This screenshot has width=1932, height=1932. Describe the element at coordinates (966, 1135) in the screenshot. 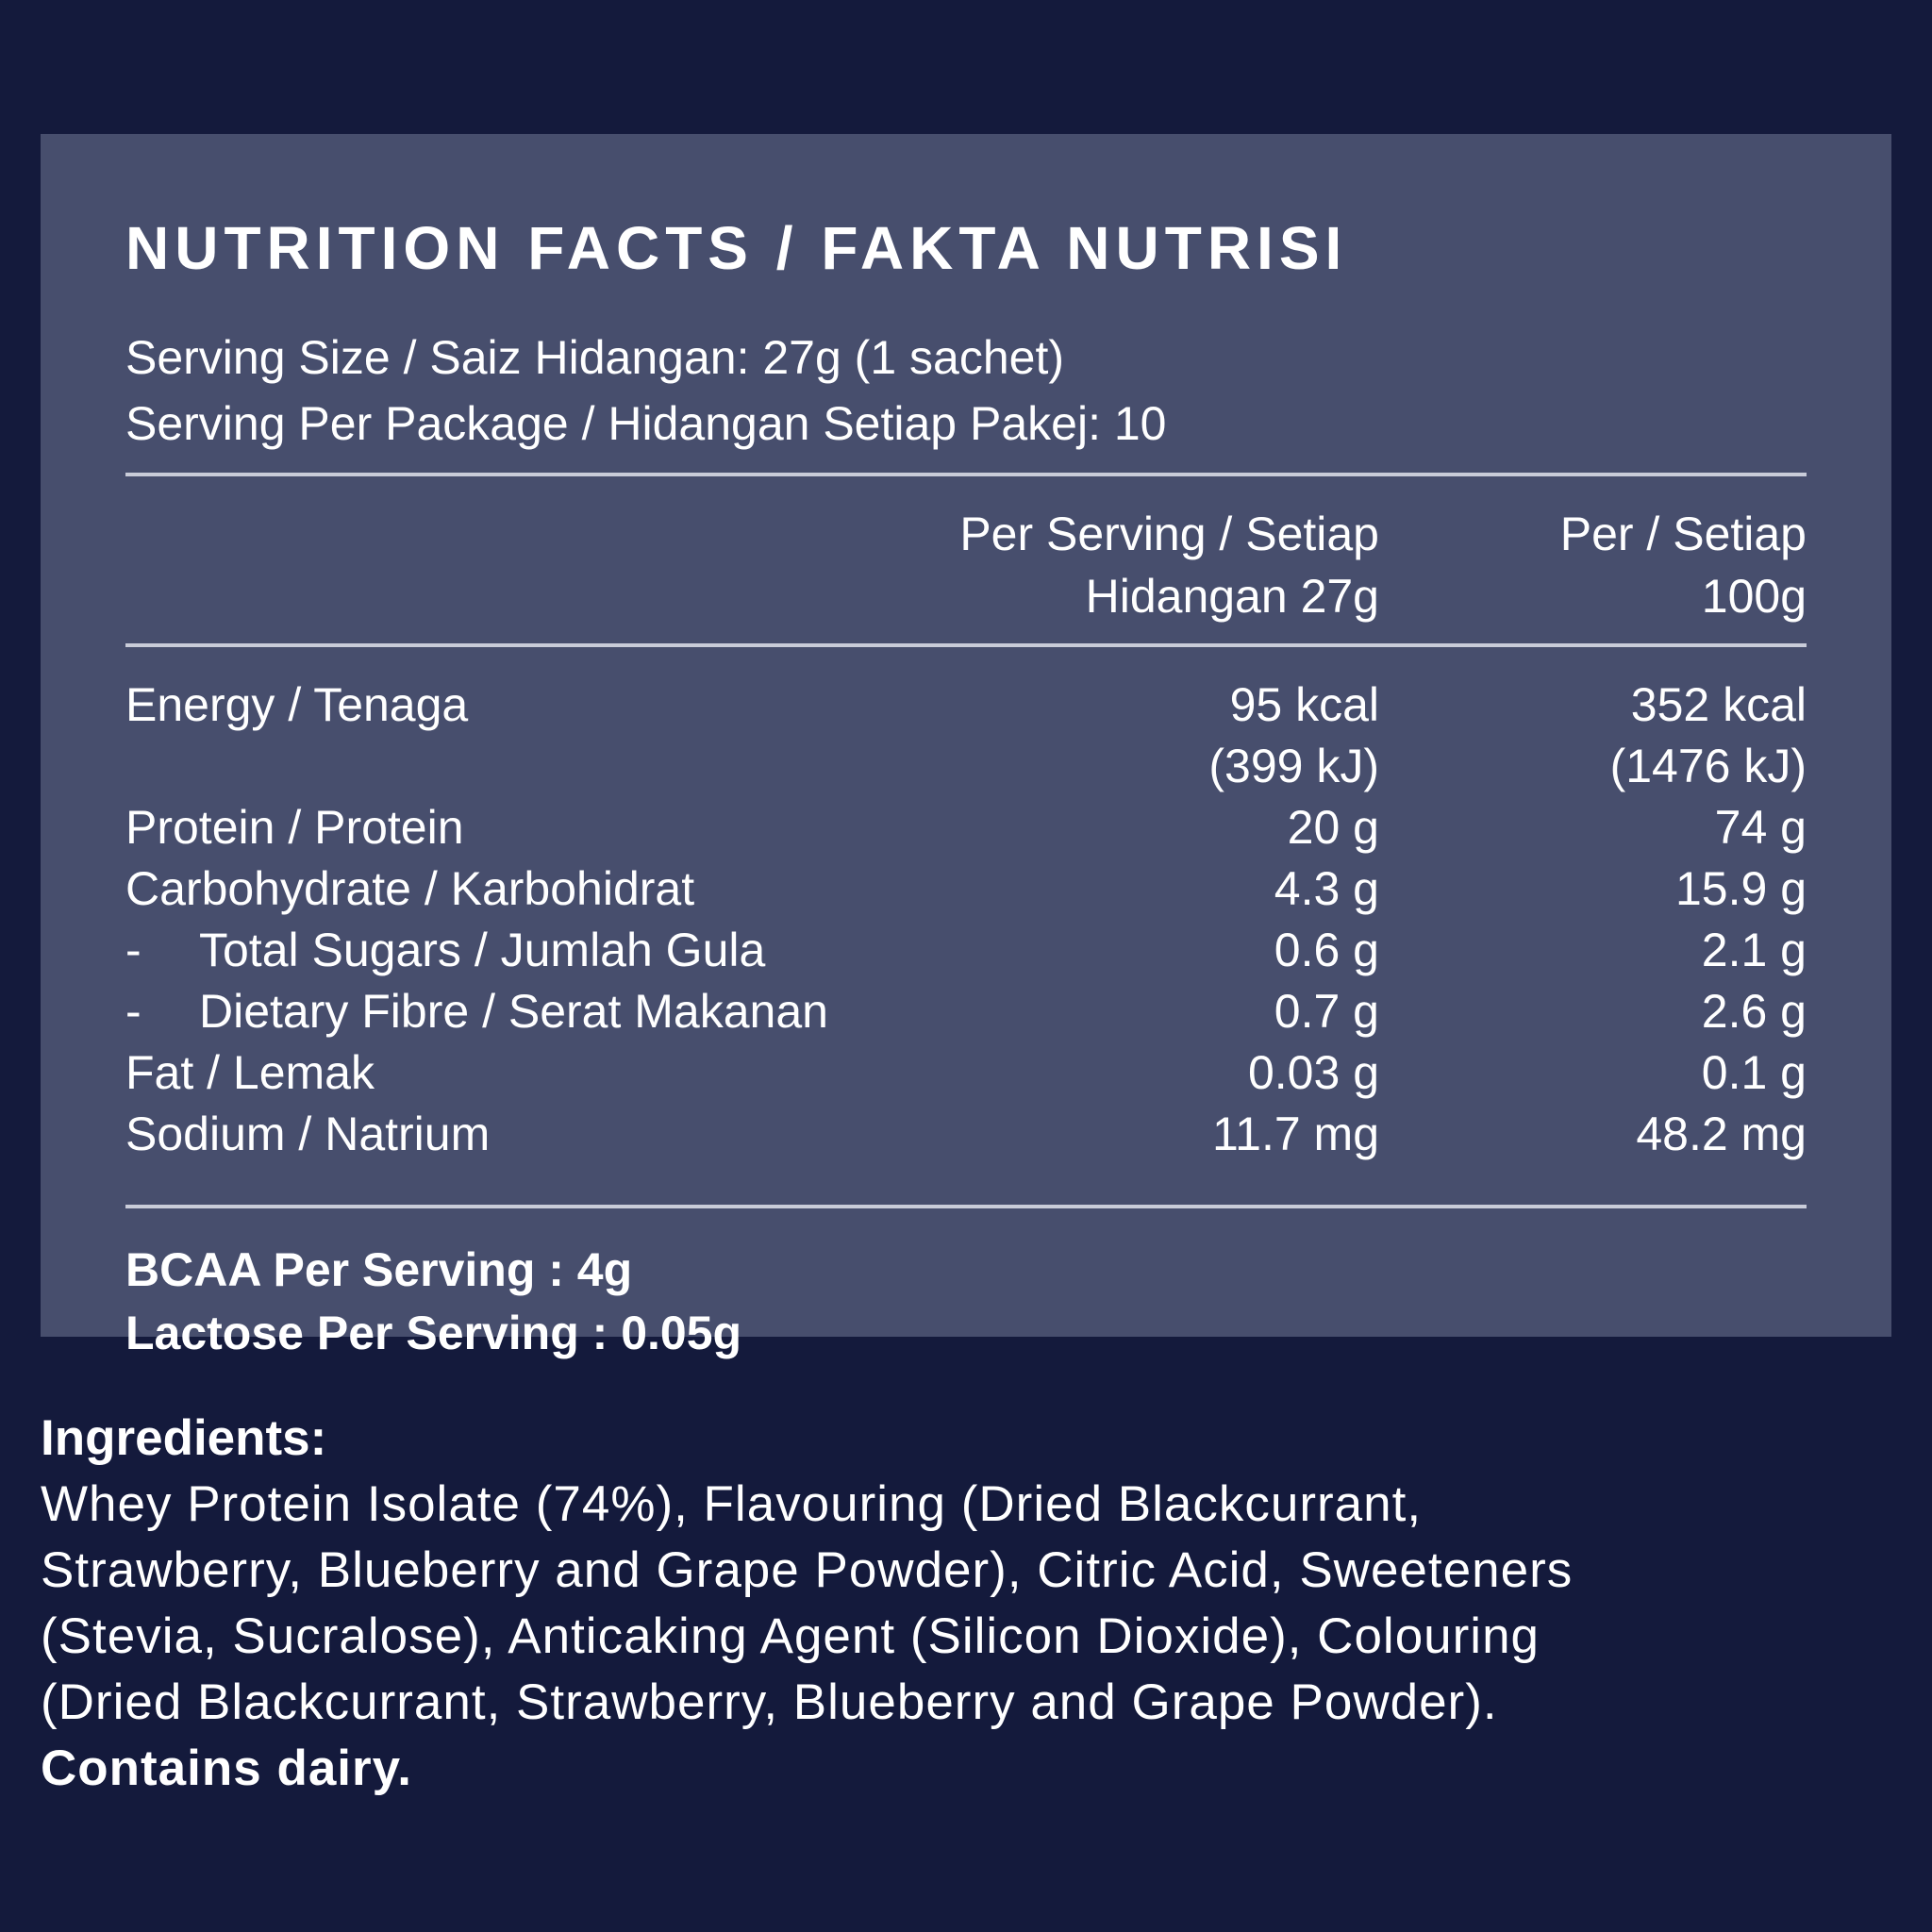

I see `nutrient-row-sodium: Sodium / Natrium 11.7 mg 48.2 mg` at that location.